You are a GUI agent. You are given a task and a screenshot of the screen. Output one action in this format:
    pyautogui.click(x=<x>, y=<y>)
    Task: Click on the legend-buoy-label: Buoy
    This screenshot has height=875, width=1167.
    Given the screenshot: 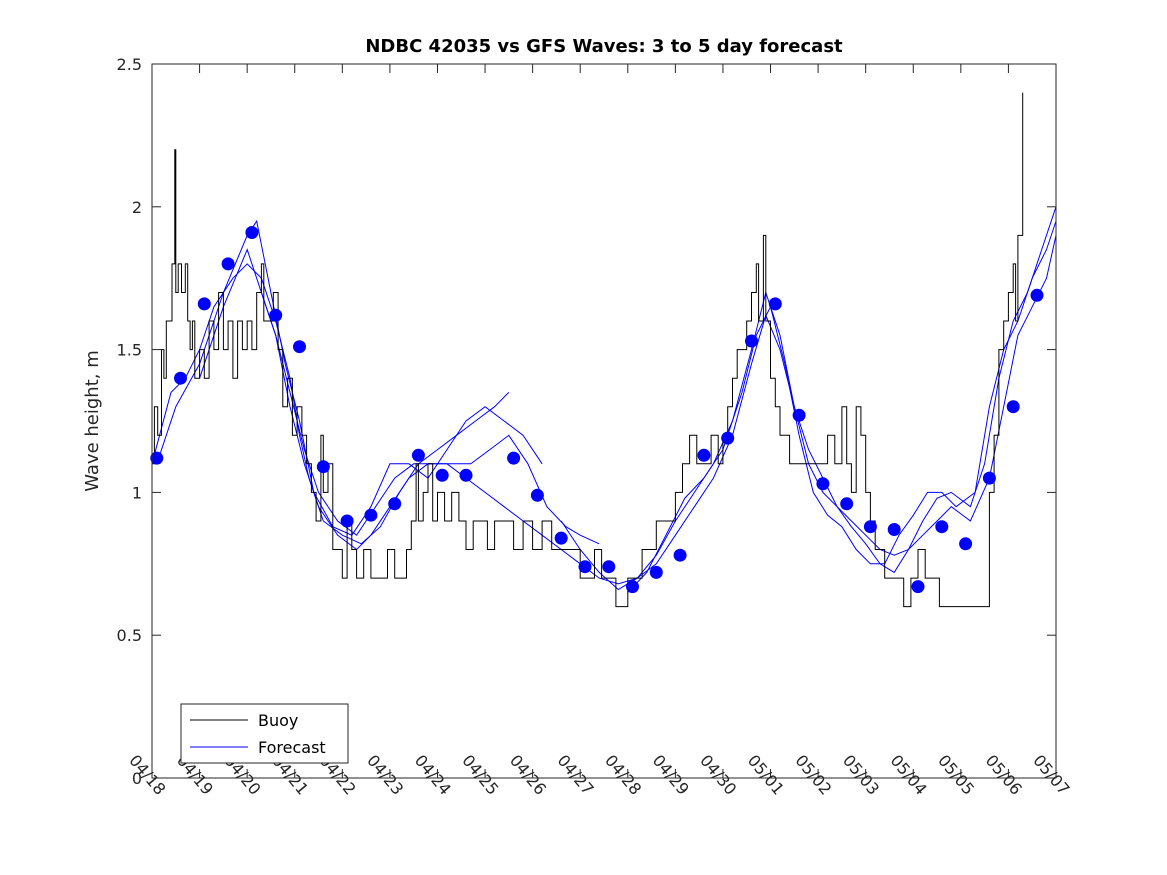 What is the action you would take?
    pyautogui.click(x=278, y=720)
    